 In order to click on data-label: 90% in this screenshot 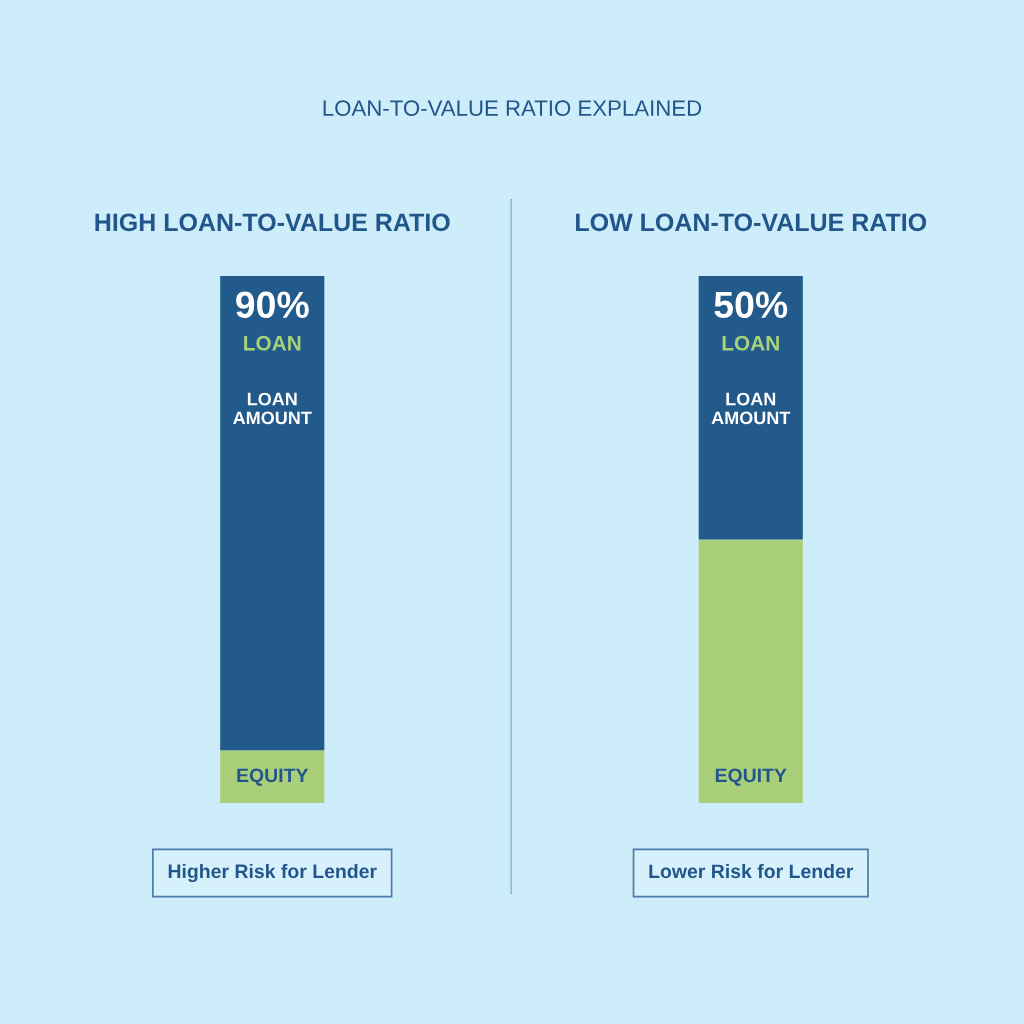, I will do `click(272, 305)`.